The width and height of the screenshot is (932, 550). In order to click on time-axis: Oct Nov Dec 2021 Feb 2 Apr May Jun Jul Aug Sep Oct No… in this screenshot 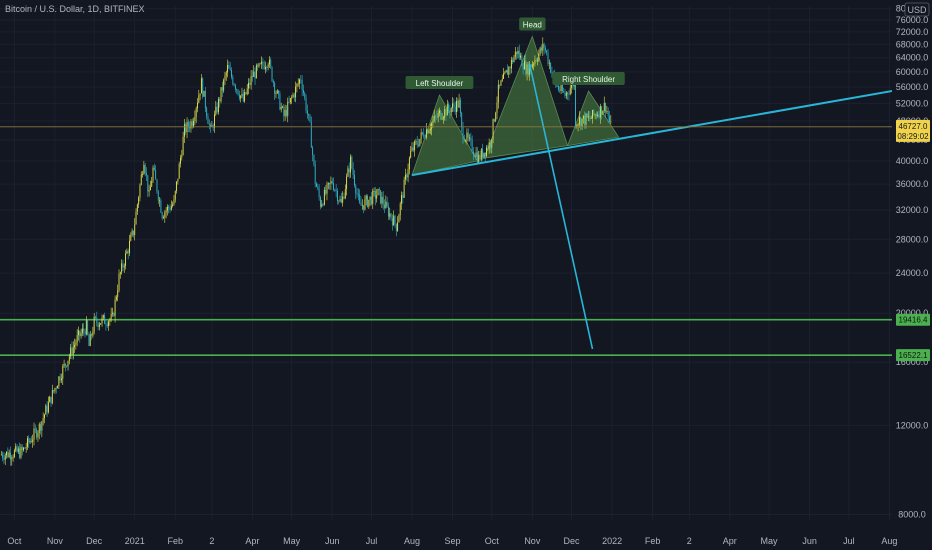, I will do `click(452, 541)`.